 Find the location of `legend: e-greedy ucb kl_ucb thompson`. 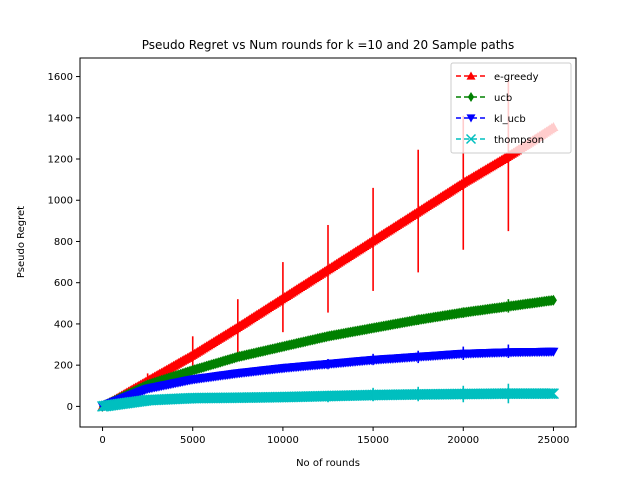

legend: e-greedy ucb kl_ucb thompson is located at coordinates (511, 108).